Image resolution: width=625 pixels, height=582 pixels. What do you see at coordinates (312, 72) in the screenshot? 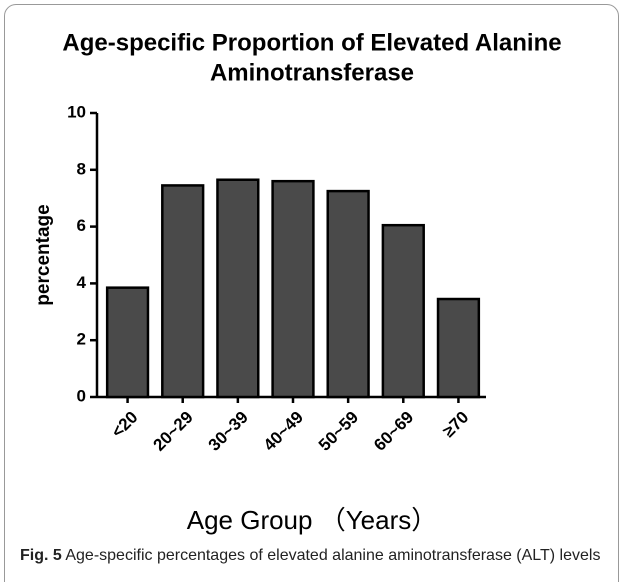
I see `chart-title: Aminotransferase` at bounding box center [312, 72].